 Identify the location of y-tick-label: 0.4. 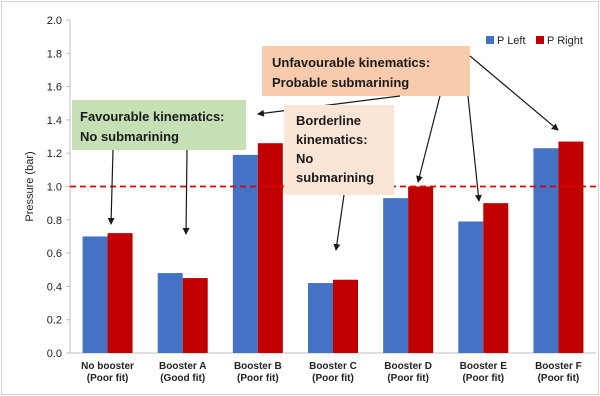
(54, 287).